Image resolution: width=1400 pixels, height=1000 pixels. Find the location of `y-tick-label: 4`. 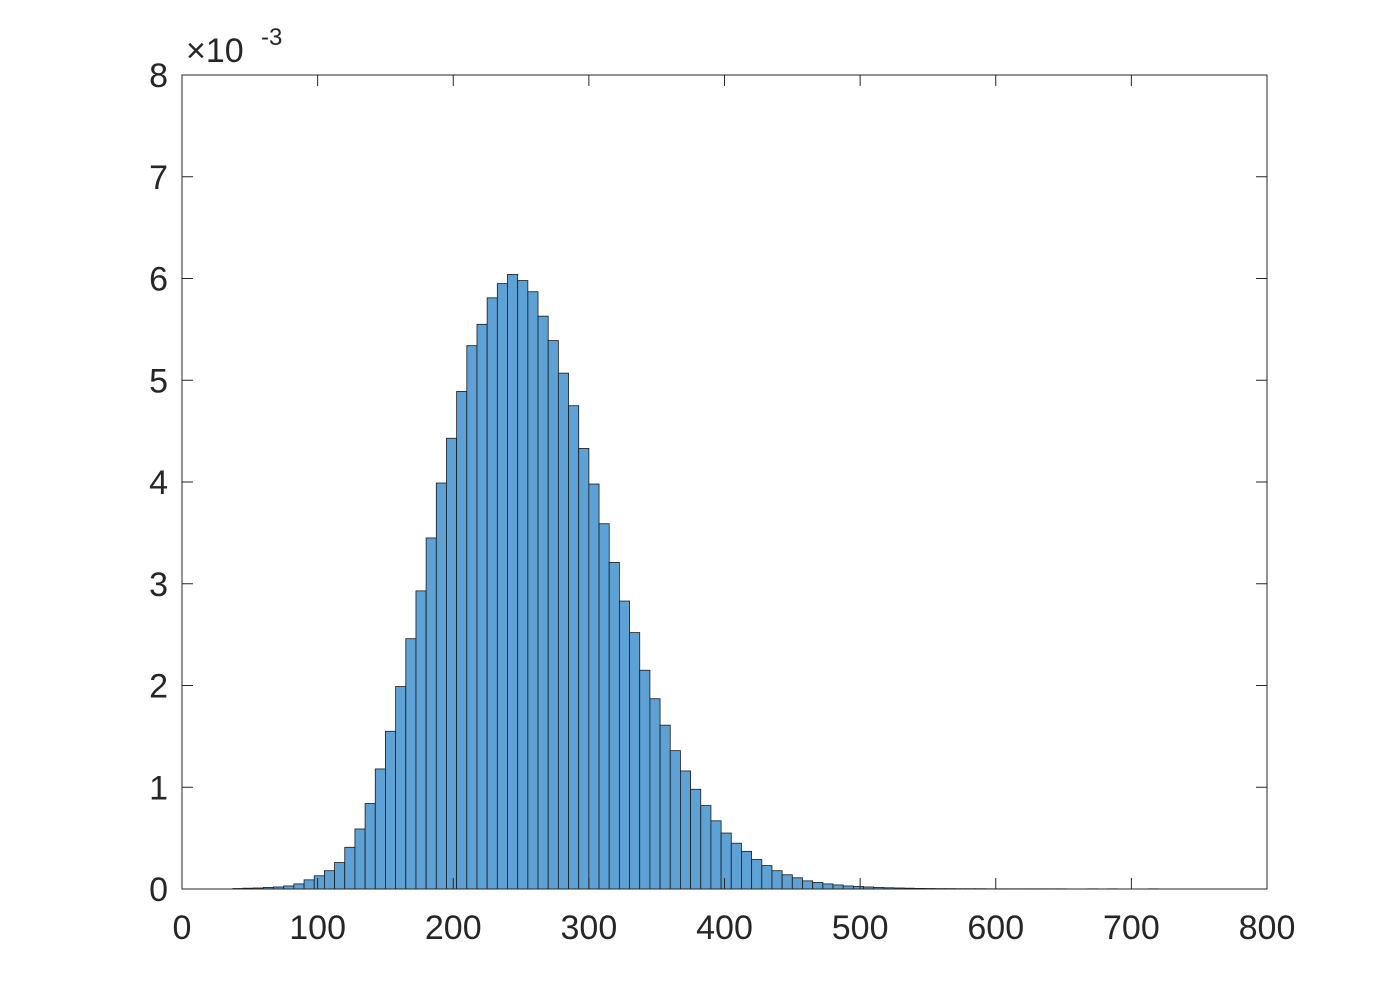

y-tick-label: 4 is located at coordinates (158, 483).